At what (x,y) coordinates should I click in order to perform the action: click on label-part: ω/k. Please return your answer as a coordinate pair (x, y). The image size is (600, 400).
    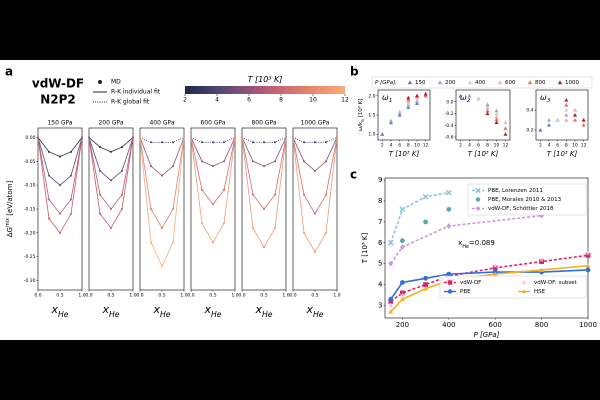
    Looking at the image, I should click on (361, 126).